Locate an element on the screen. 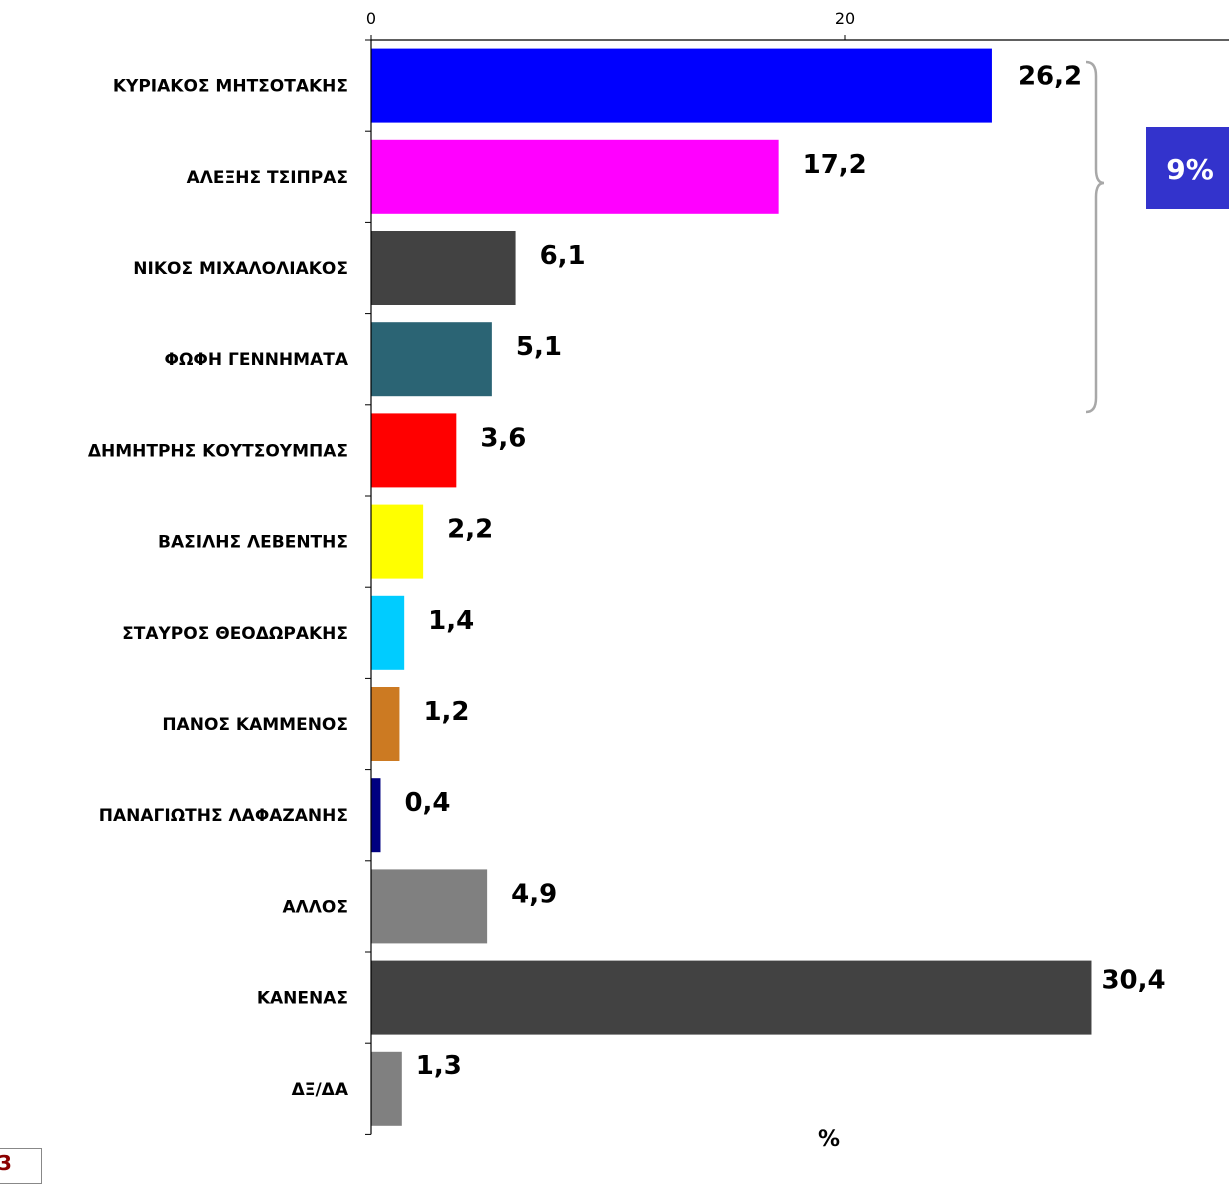  category-label: ΠΑΝΟΣ ΚΑΜΜΕΝΟΣ is located at coordinates (255, 725).